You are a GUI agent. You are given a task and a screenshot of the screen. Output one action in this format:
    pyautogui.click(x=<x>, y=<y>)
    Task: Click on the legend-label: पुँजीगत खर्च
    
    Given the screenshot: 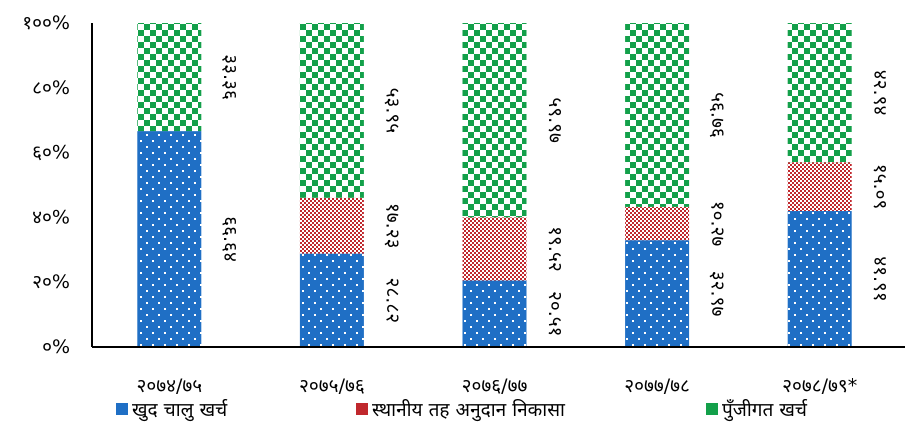 What is the action you would take?
    pyautogui.click(x=764, y=409)
    